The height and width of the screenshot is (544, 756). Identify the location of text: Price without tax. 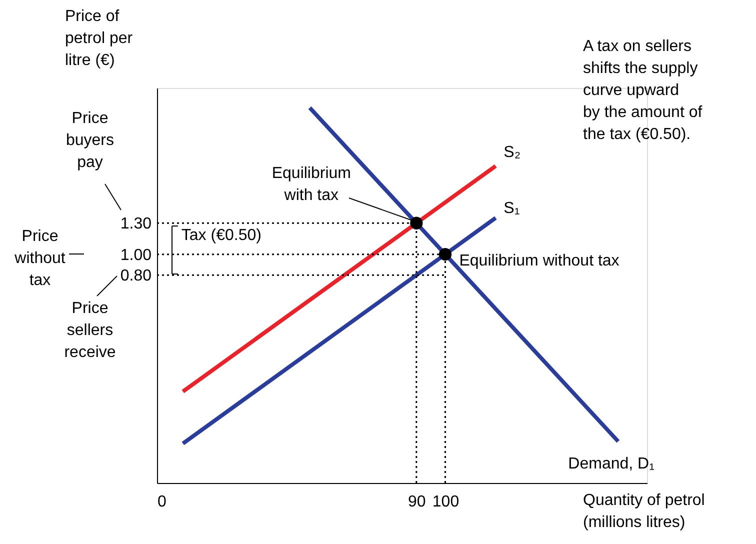
(40, 258).